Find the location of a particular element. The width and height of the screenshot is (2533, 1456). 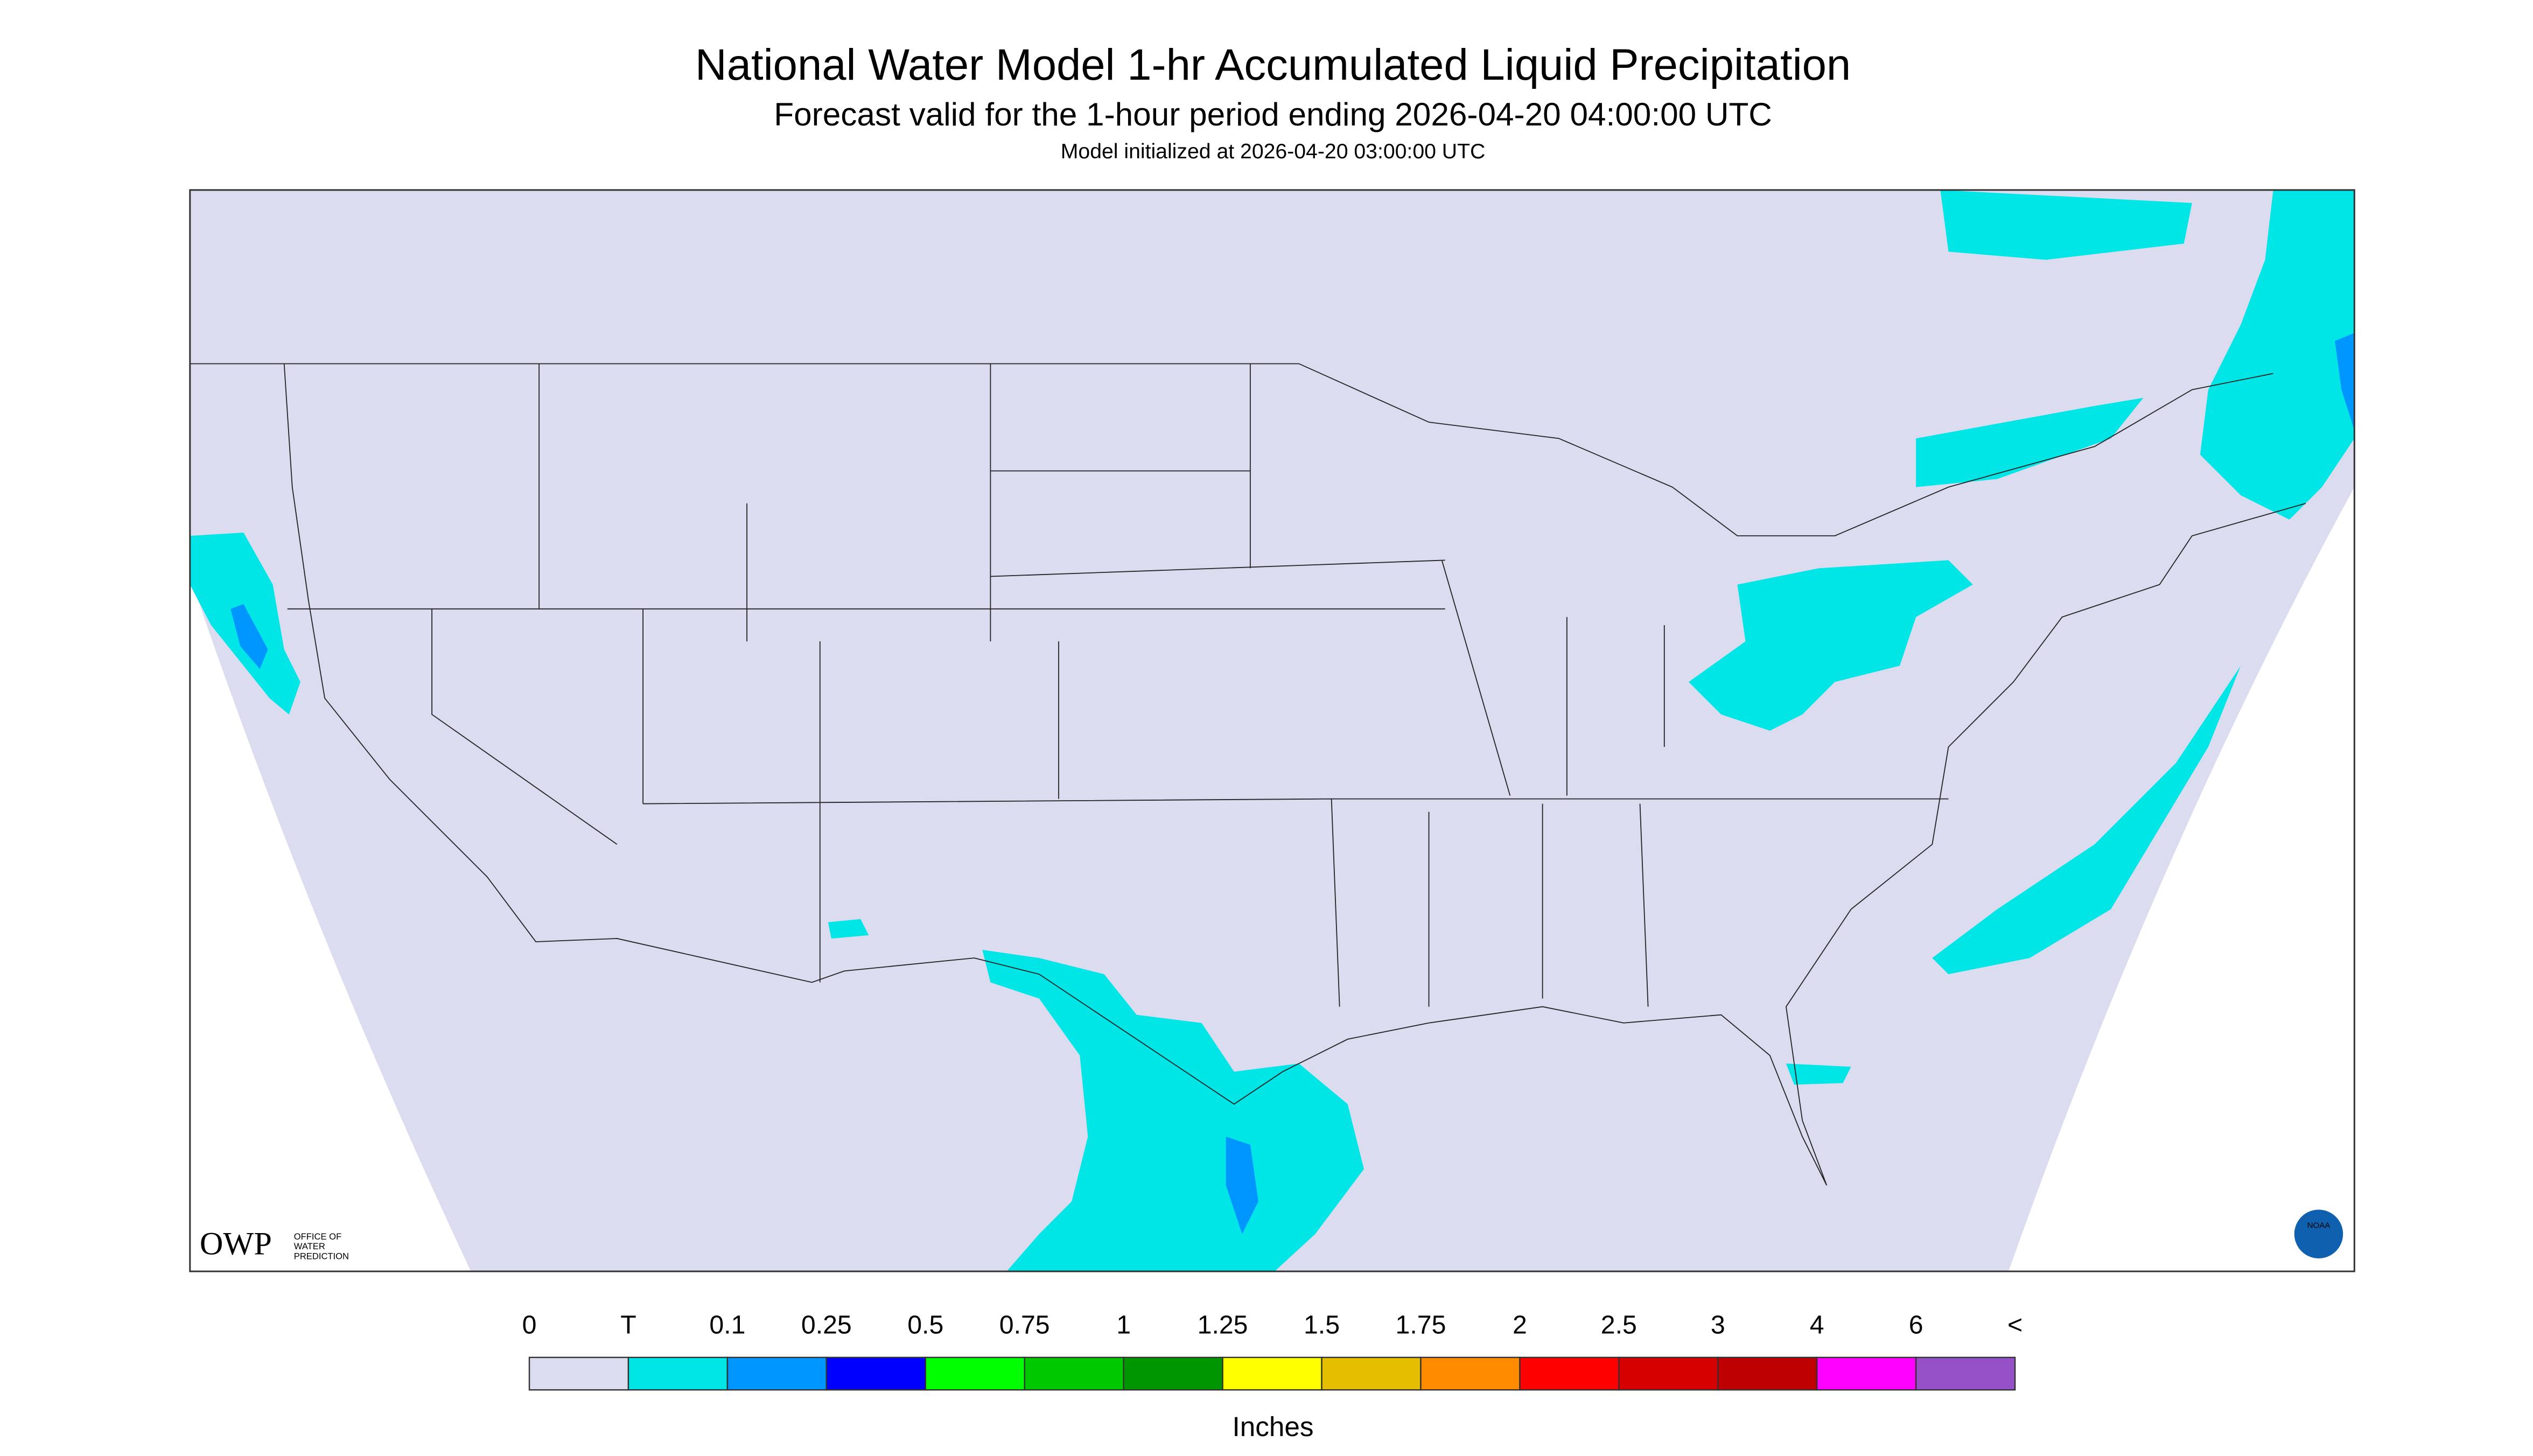

legend-label: 0 is located at coordinates (529, 1324).